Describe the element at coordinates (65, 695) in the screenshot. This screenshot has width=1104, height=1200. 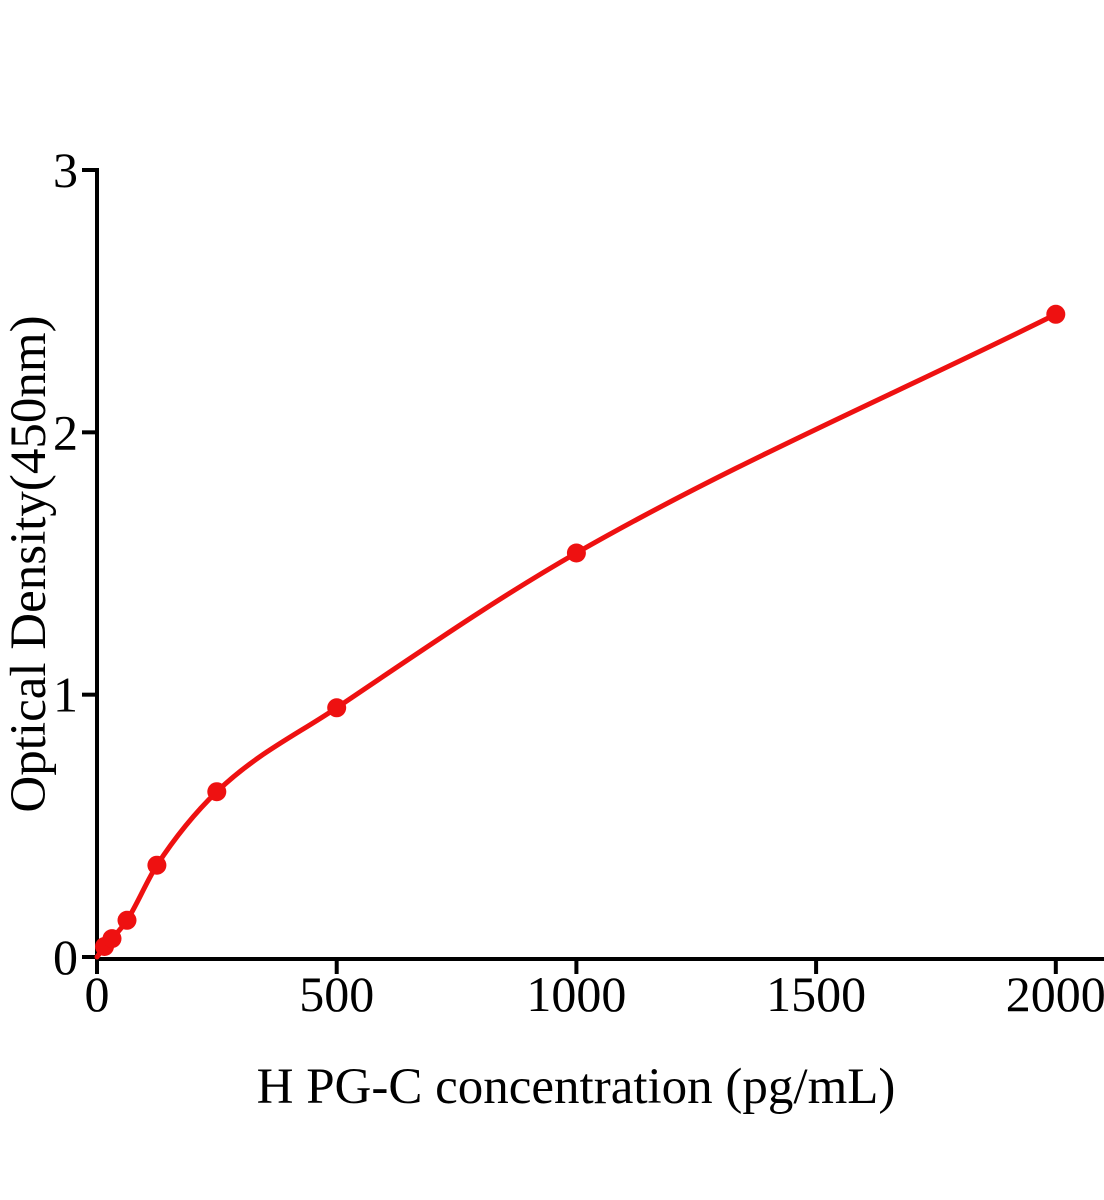
I see `y-tick-label: 1` at that location.